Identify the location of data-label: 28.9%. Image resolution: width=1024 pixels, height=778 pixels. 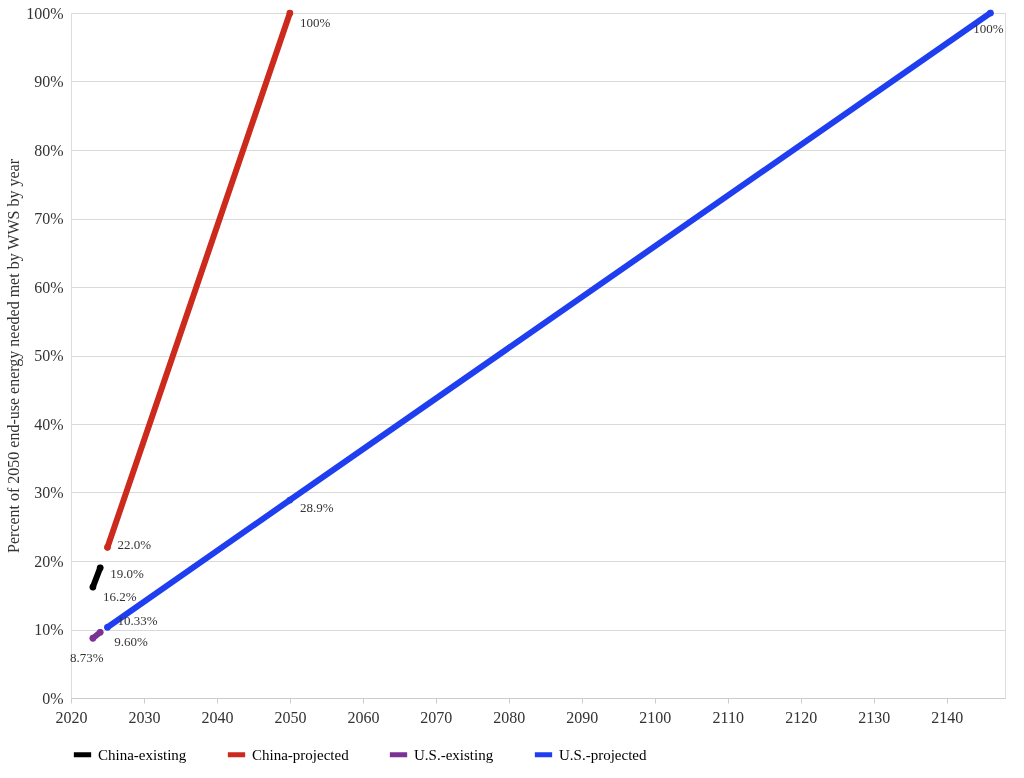
(316, 508).